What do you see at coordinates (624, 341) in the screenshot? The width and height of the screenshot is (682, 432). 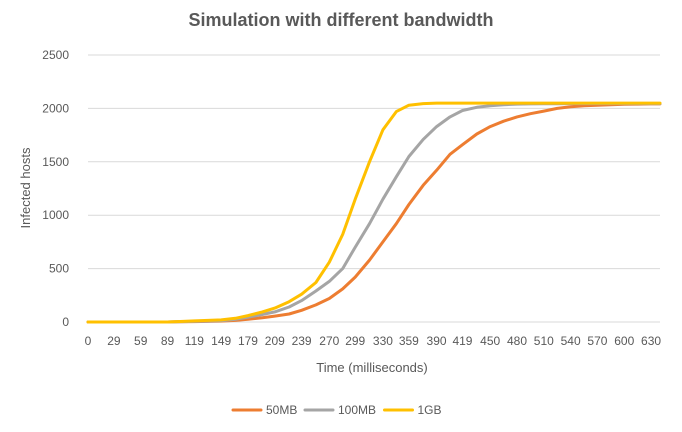 I see `x-tick-label: 600` at bounding box center [624, 341].